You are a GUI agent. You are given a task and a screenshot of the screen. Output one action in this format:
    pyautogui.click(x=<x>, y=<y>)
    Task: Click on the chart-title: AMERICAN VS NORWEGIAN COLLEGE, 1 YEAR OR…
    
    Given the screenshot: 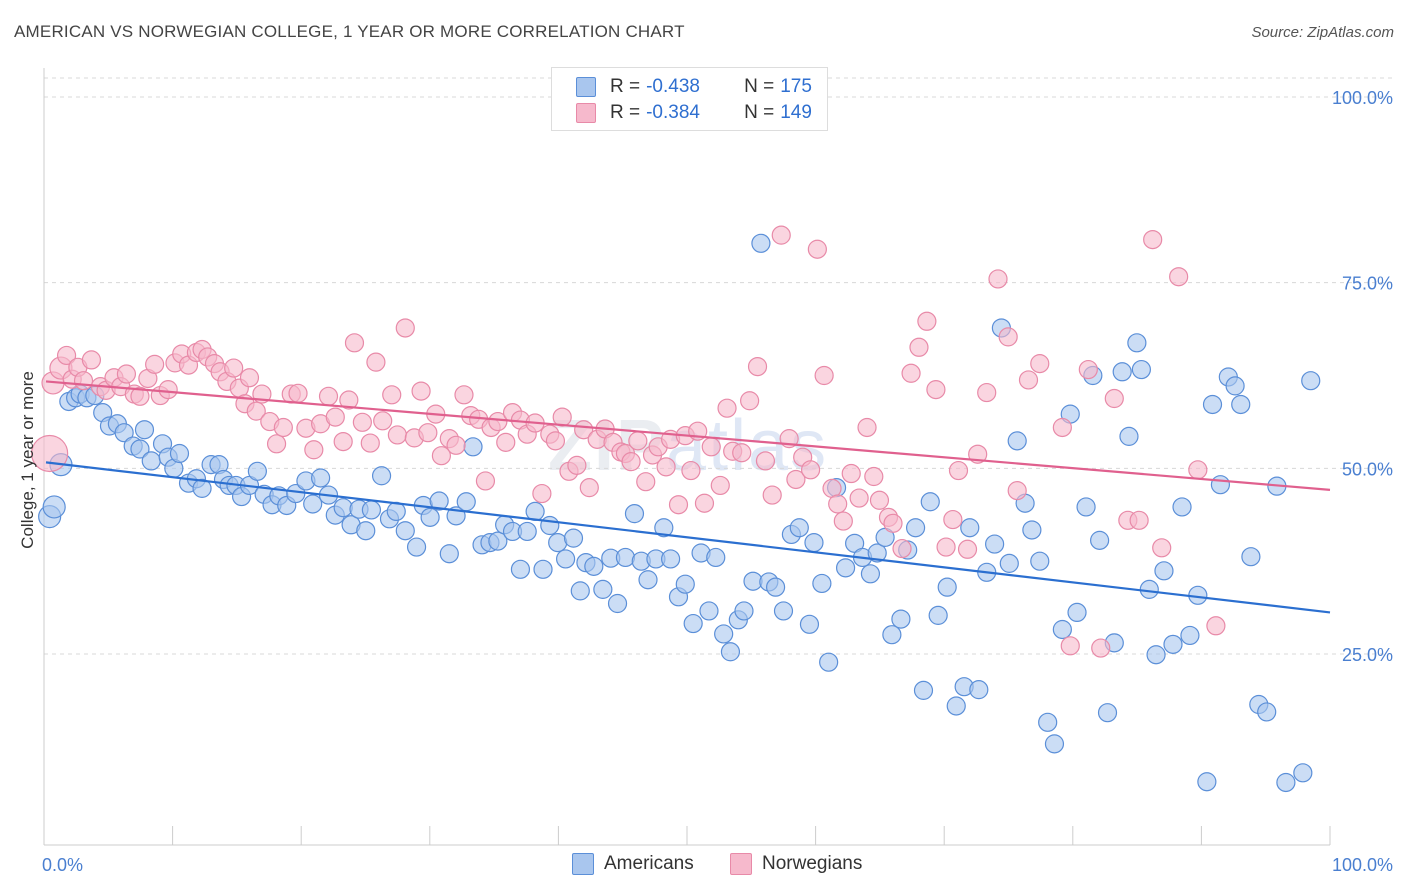 What is the action you would take?
    pyautogui.click(x=349, y=31)
    